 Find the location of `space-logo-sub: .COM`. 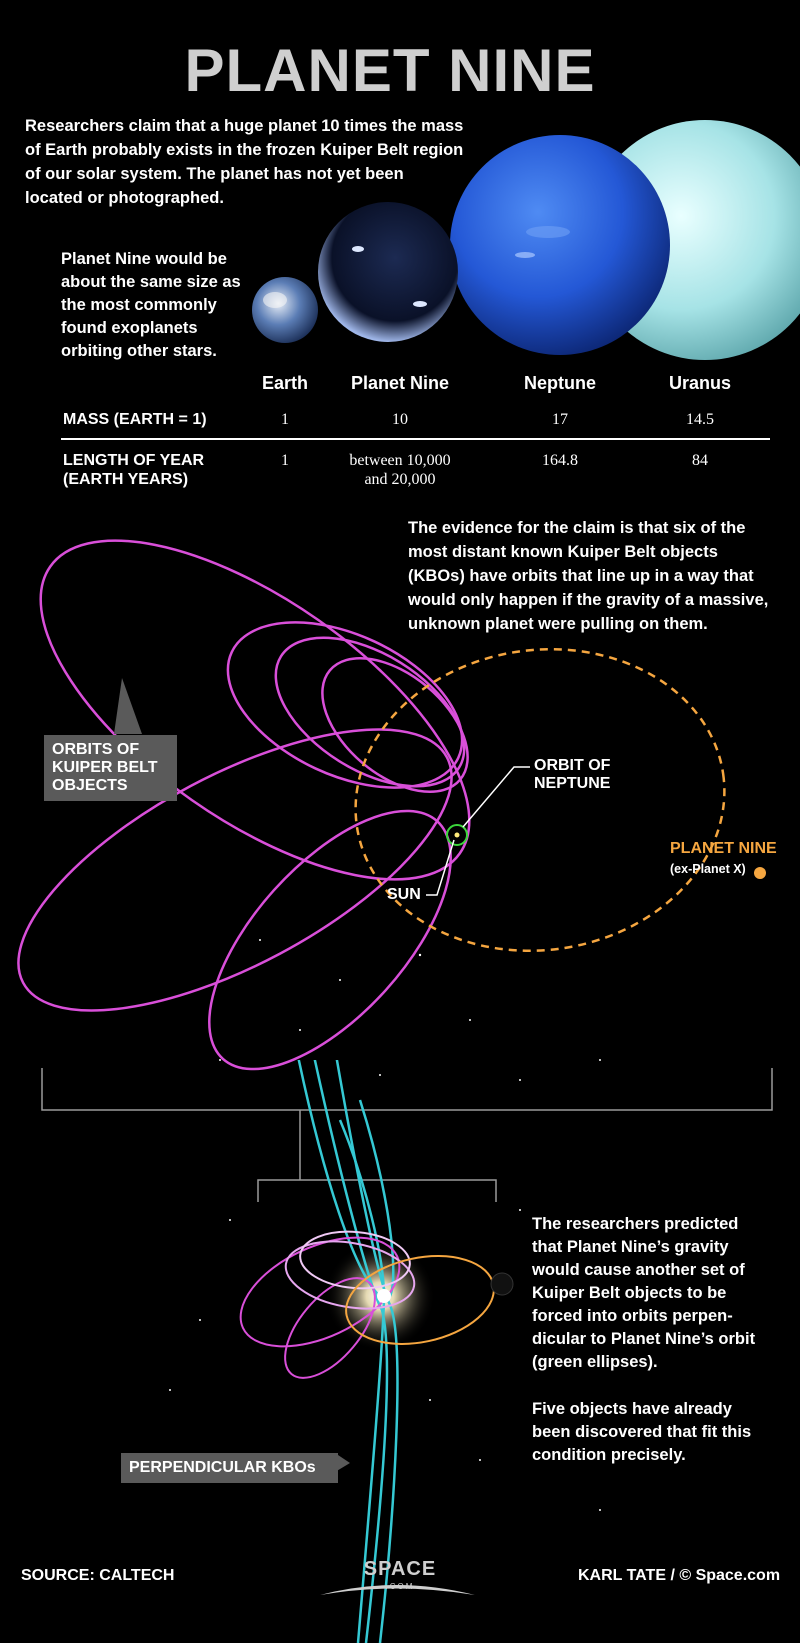

space-logo-sub: .COM is located at coordinates (400, 1586).